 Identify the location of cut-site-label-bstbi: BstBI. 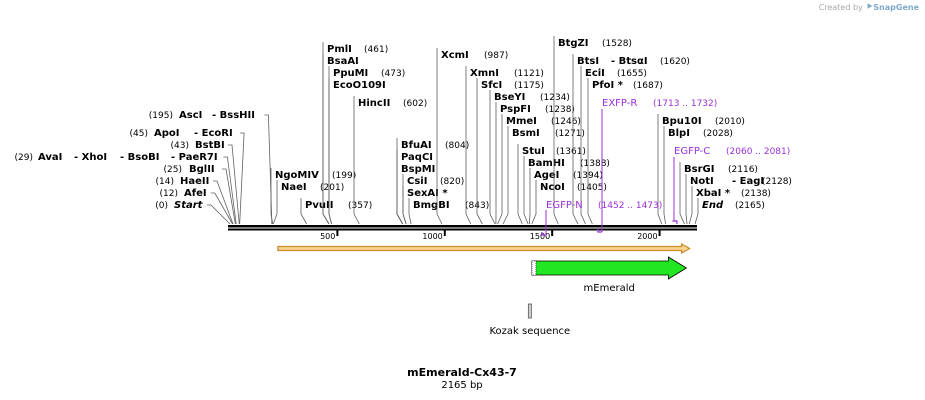
(210, 145).